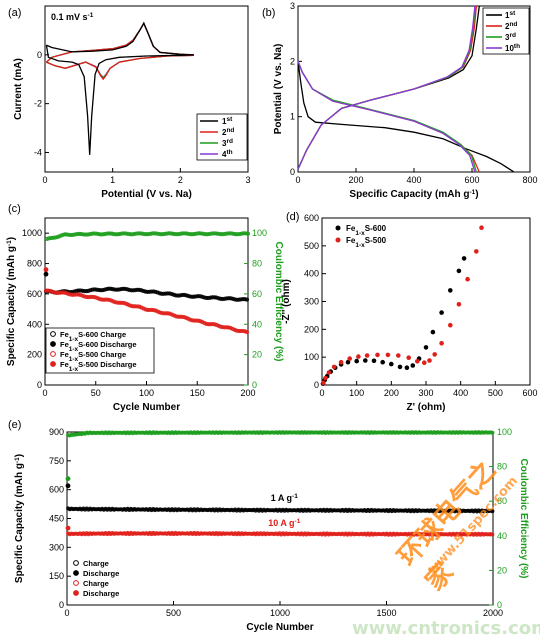  What do you see at coordinates (386, 613) in the screenshot?
I see `x-tick-label: 1500` at bounding box center [386, 613].